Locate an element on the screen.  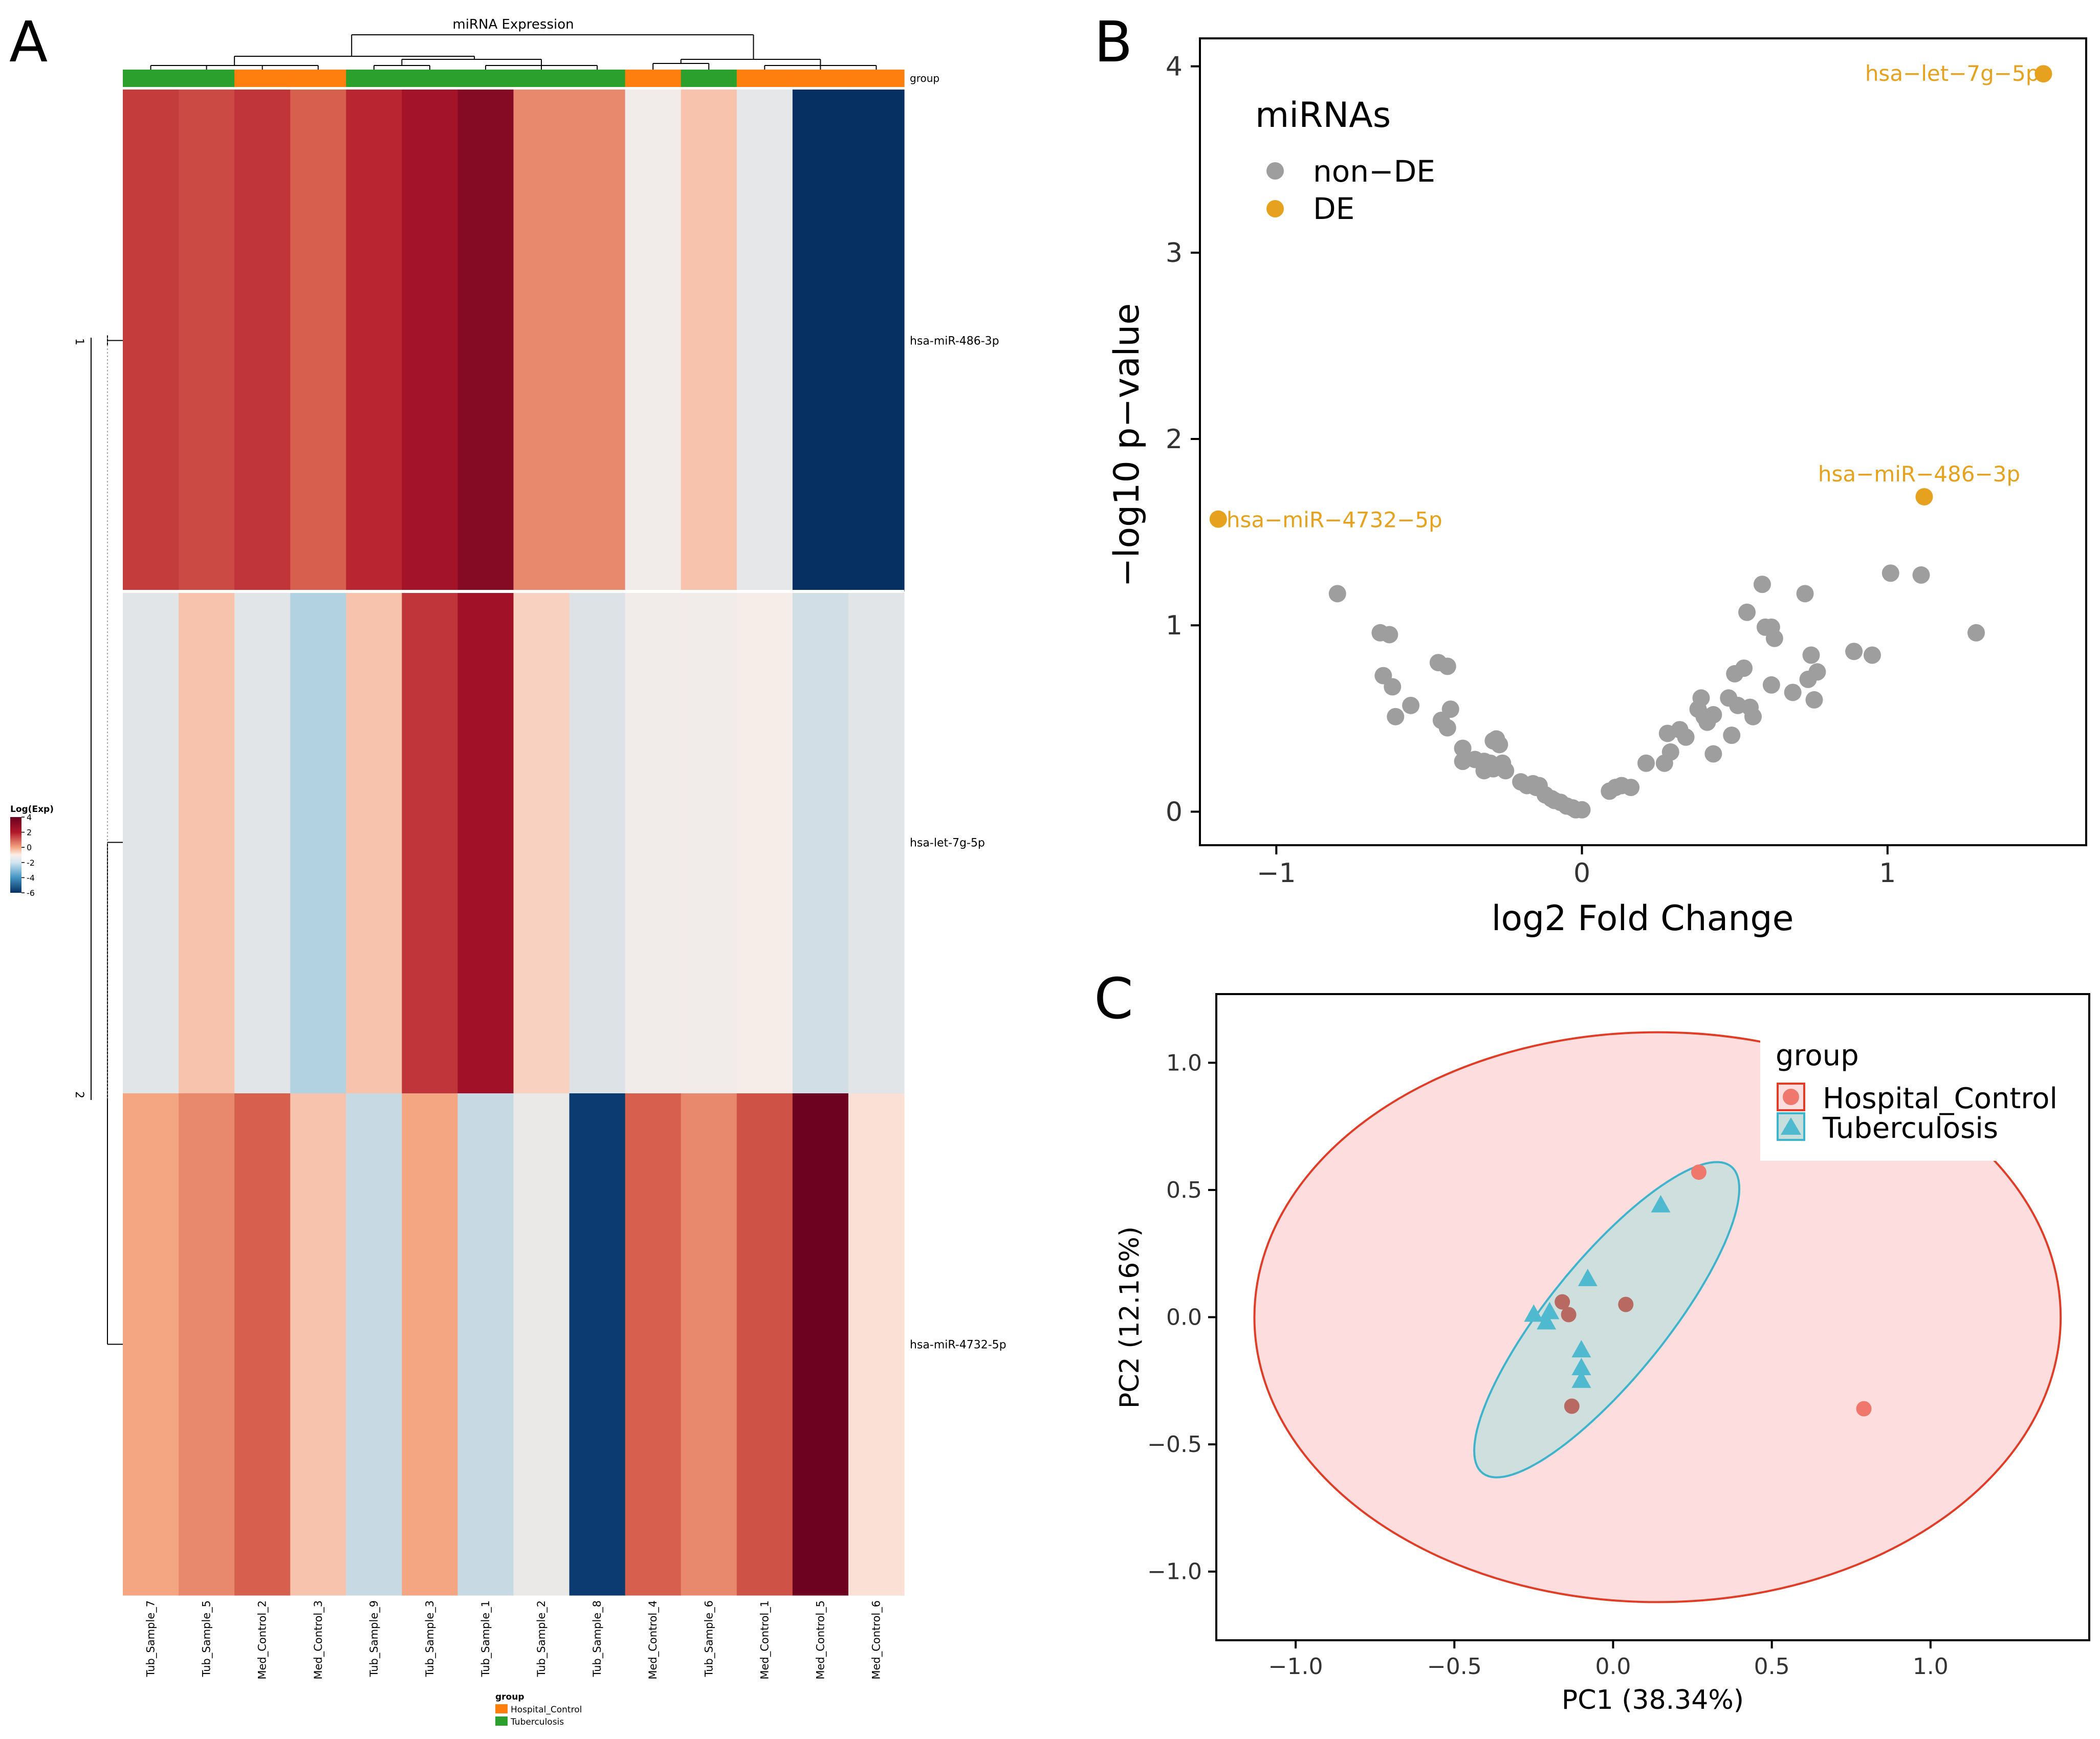
group-annotation-bar is located at coordinates (514, 79).